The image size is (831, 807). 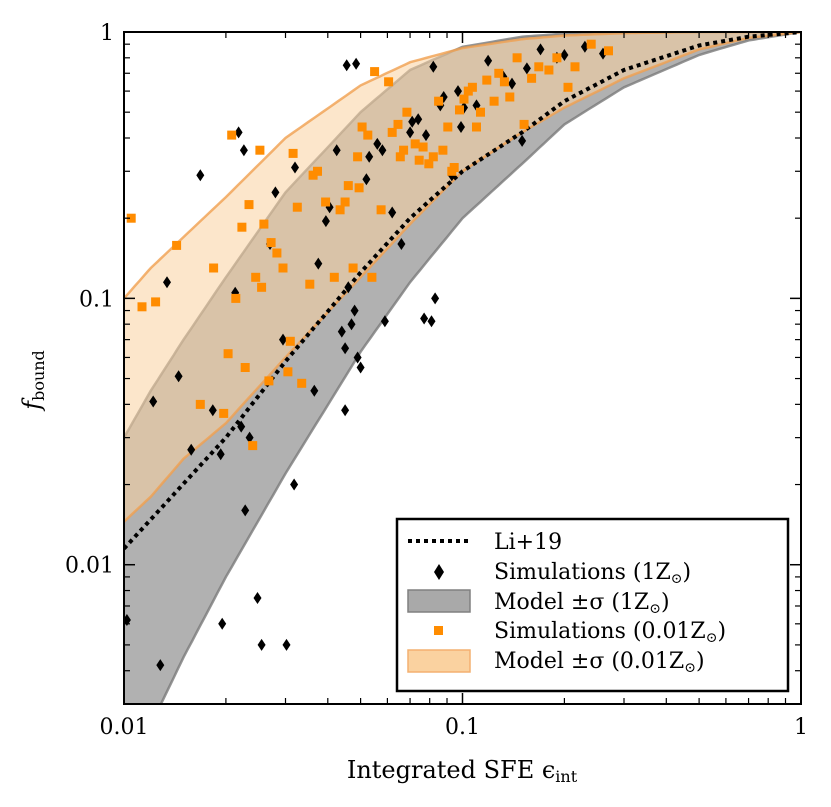 What do you see at coordinates (528, 542) in the screenshot?
I see `legend-label-li19: Li+19` at bounding box center [528, 542].